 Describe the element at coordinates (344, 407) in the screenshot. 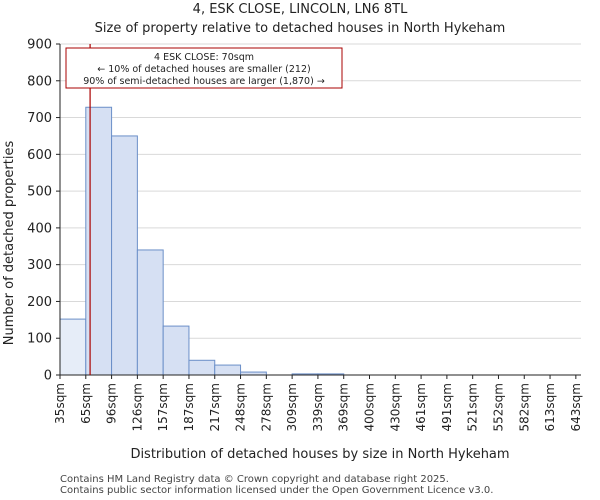

I see `x-tick-label: 369sqm` at that location.